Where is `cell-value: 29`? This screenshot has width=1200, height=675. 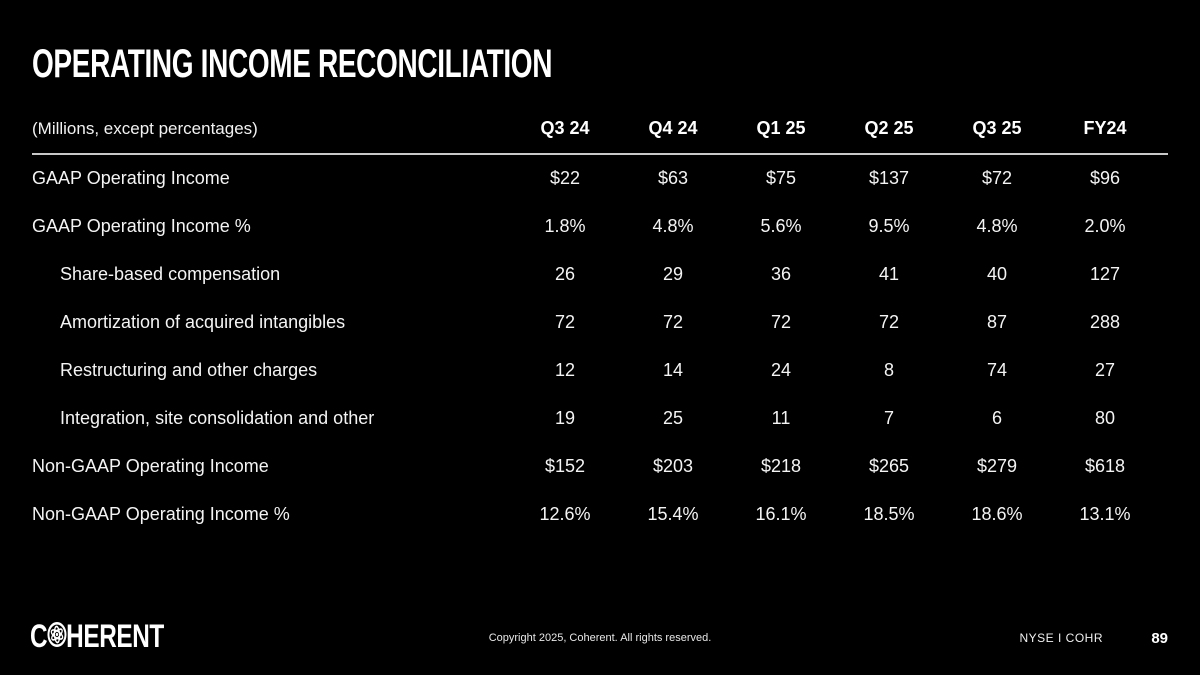
cell-value: 29 is located at coordinates (673, 273).